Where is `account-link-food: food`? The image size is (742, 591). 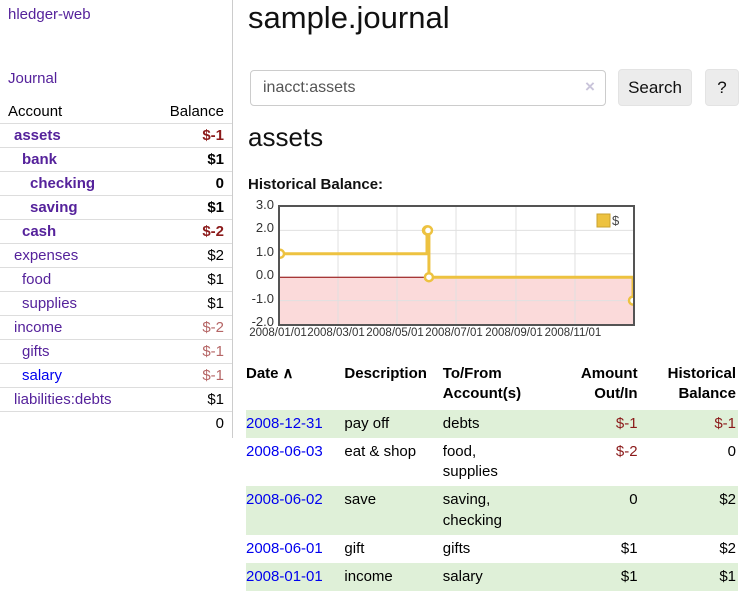 account-link-food: food is located at coordinates (36, 279).